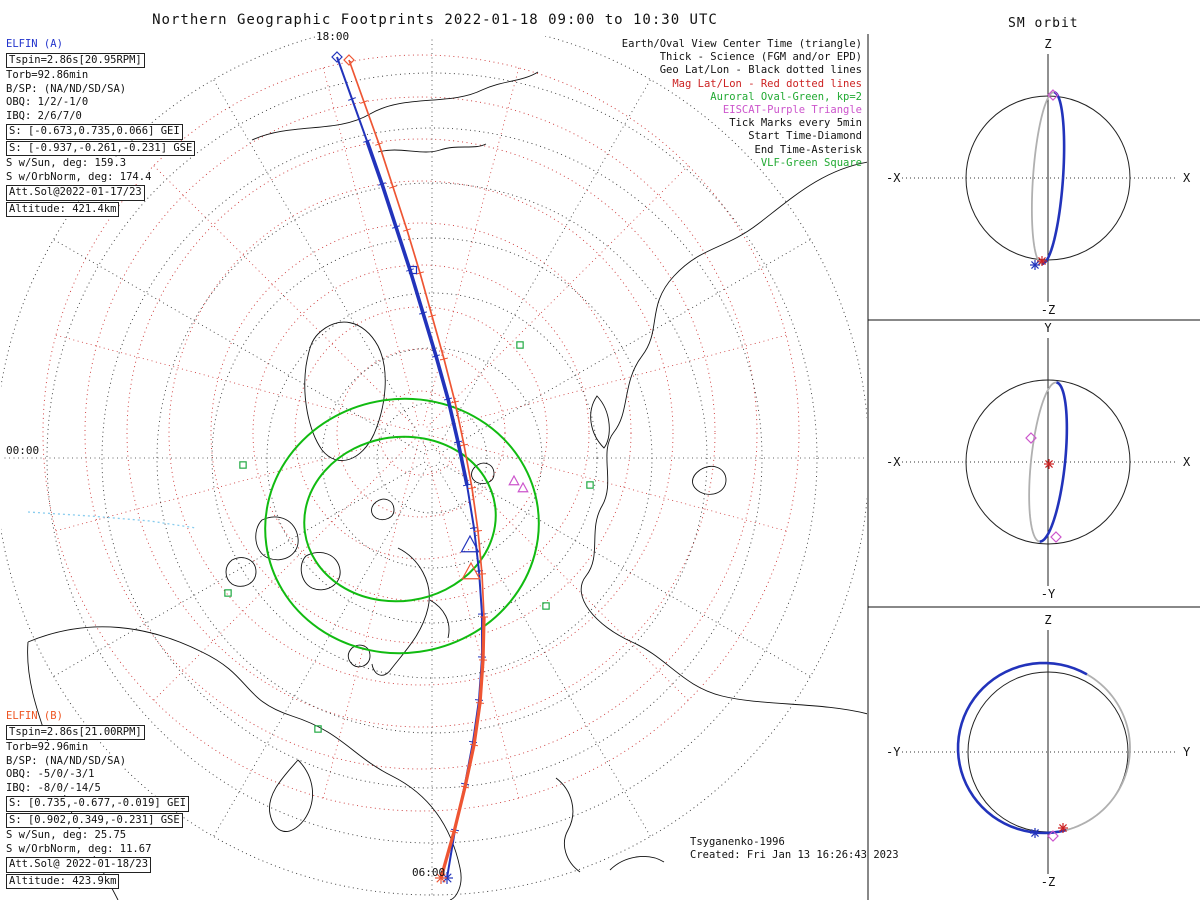 The height and width of the screenshot is (900, 1200). What do you see at coordinates (50, 775) in the screenshot?
I see `elfin-b-info-line: OBQ: -5/0/-3/1` at bounding box center [50, 775].